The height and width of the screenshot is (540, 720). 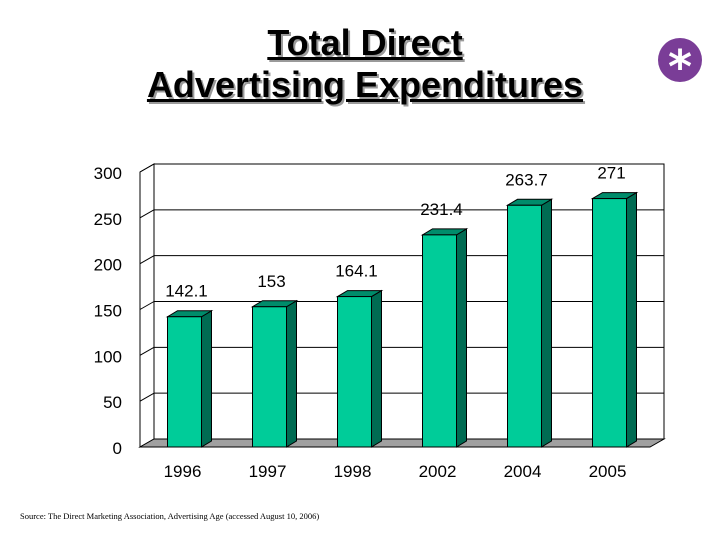 What do you see at coordinates (365, 84) in the screenshot?
I see `title-line-2: Advertising Expenditures` at bounding box center [365, 84].